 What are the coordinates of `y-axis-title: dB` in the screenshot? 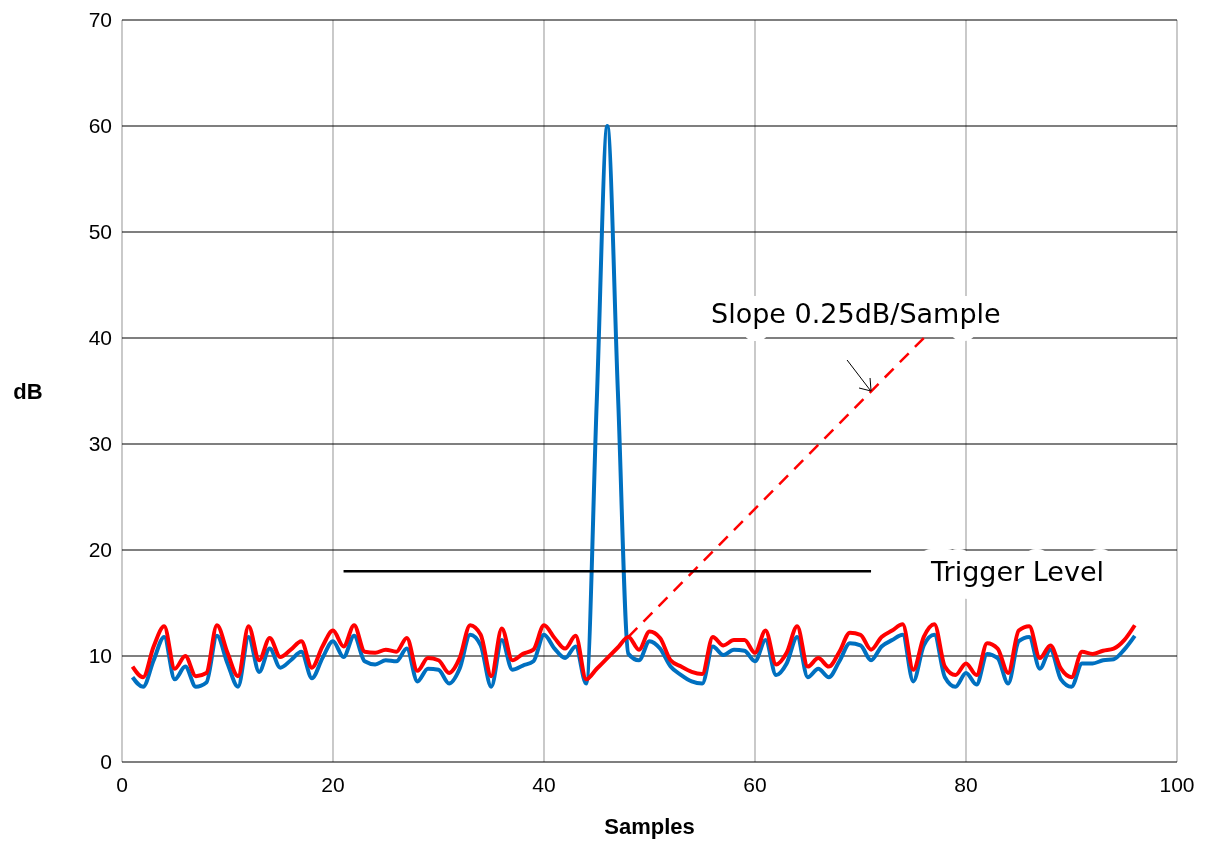 It's located at (28, 391).